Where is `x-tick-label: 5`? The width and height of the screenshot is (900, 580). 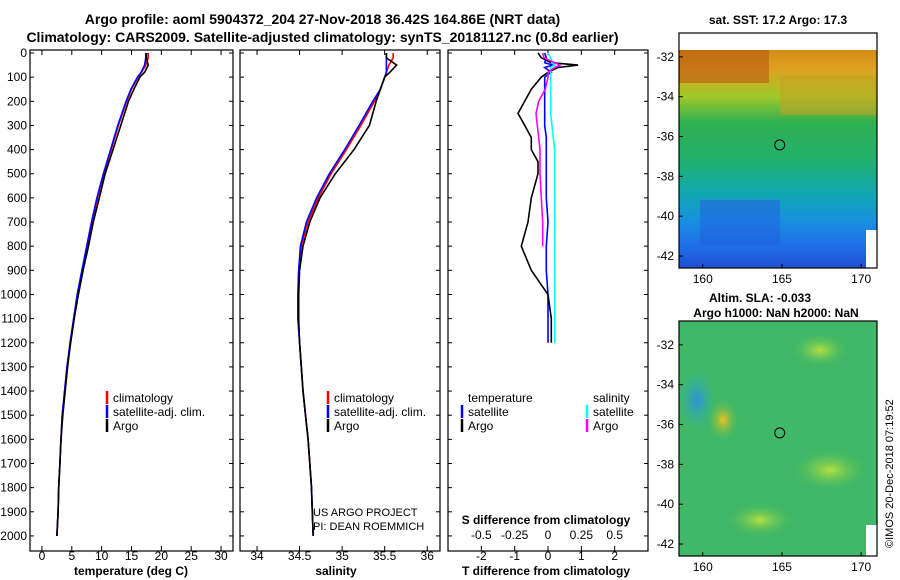
x-tick-label: 5 is located at coordinates (71, 556).